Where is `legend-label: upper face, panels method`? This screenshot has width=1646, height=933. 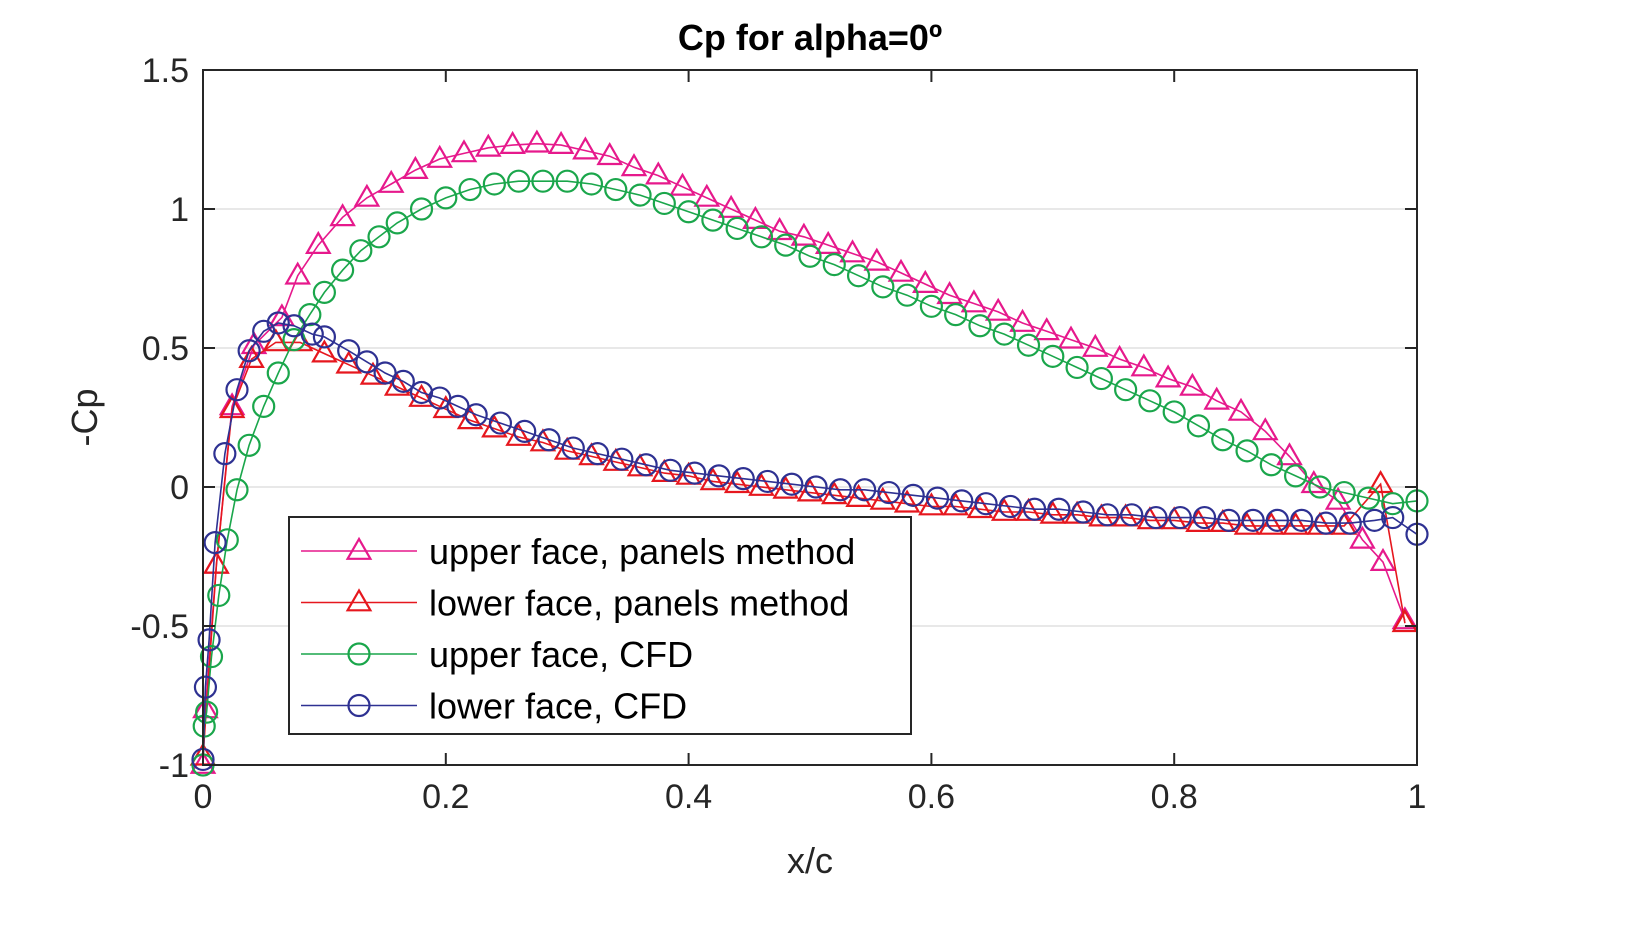
legend-label: upper face, panels method is located at coordinates (642, 551).